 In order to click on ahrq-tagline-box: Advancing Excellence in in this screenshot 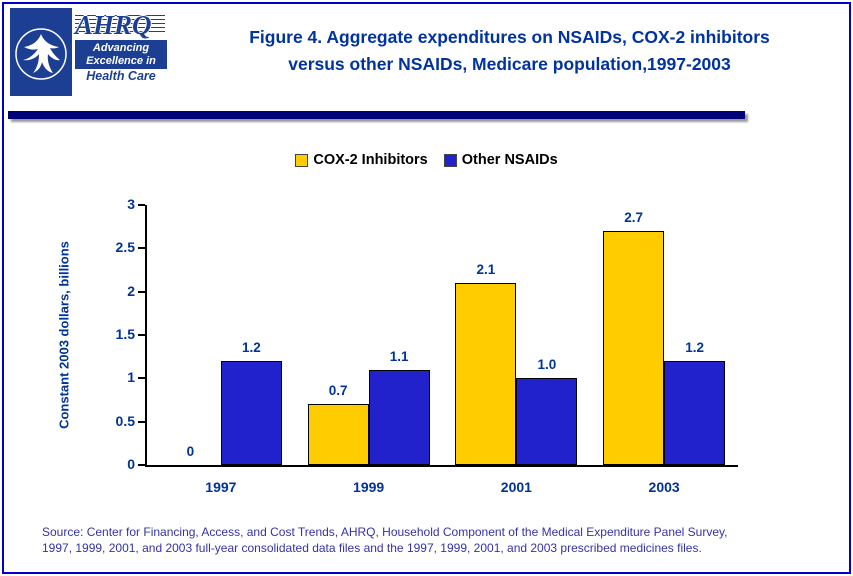, I will do `click(121, 54)`.